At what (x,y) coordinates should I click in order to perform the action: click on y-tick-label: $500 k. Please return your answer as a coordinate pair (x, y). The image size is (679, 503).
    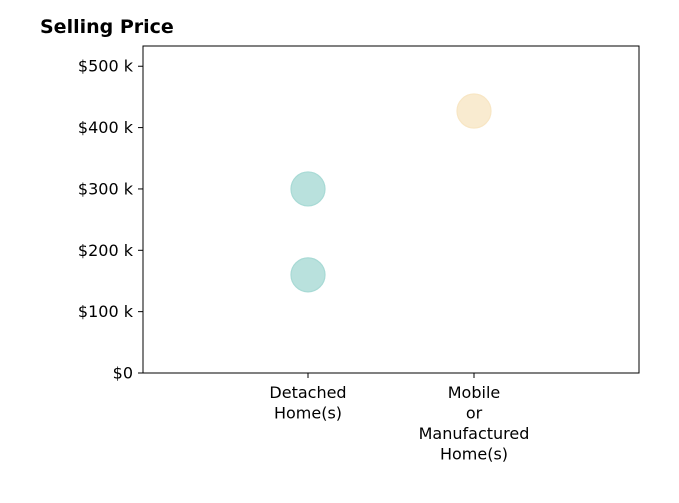
    Looking at the image, I should click on (106, 66).